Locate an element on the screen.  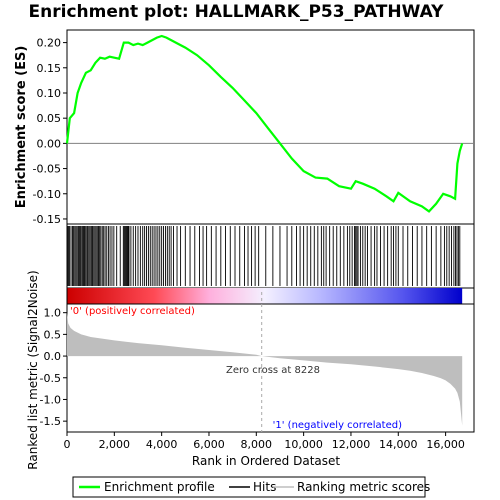
es-y-axis: -0.15 -0.10 -0.05 0.00 0.05 0.10 0.15 0.20 is located at coordinates (50, 131).